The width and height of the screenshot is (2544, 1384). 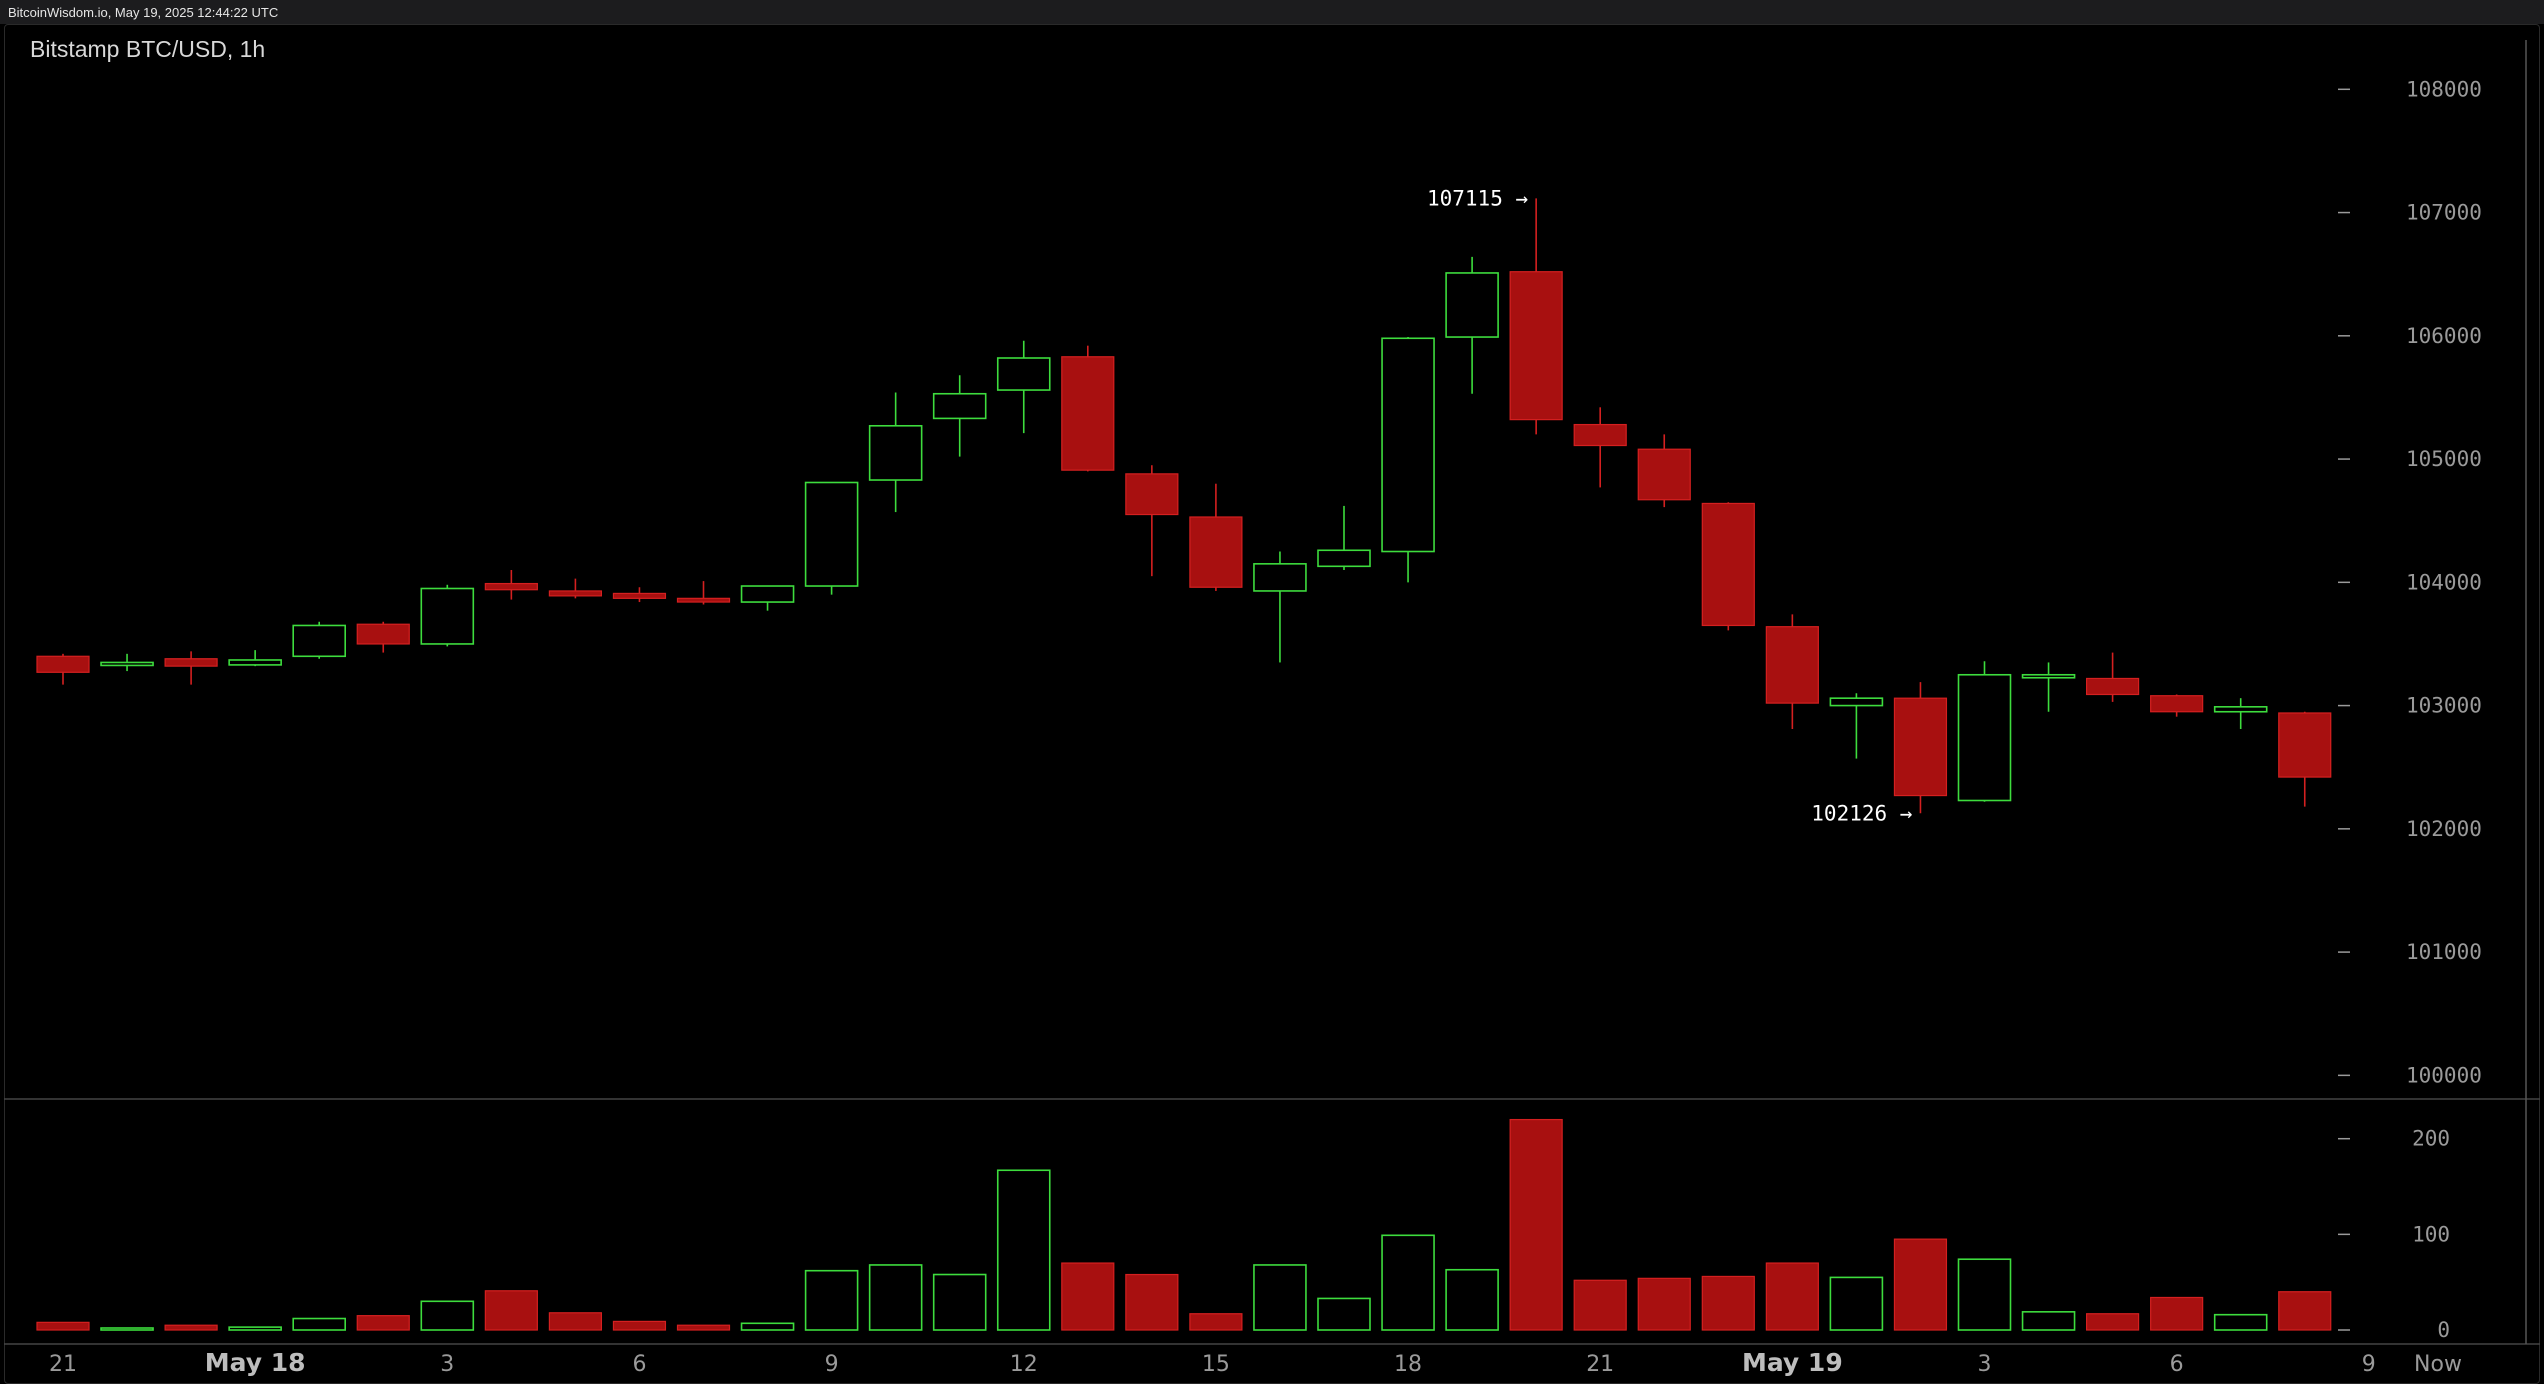 What do you see at coordinates (832, 1364) in the screenshot?
I see `x-tick-label: 9` at bounding box center [832, 1364].